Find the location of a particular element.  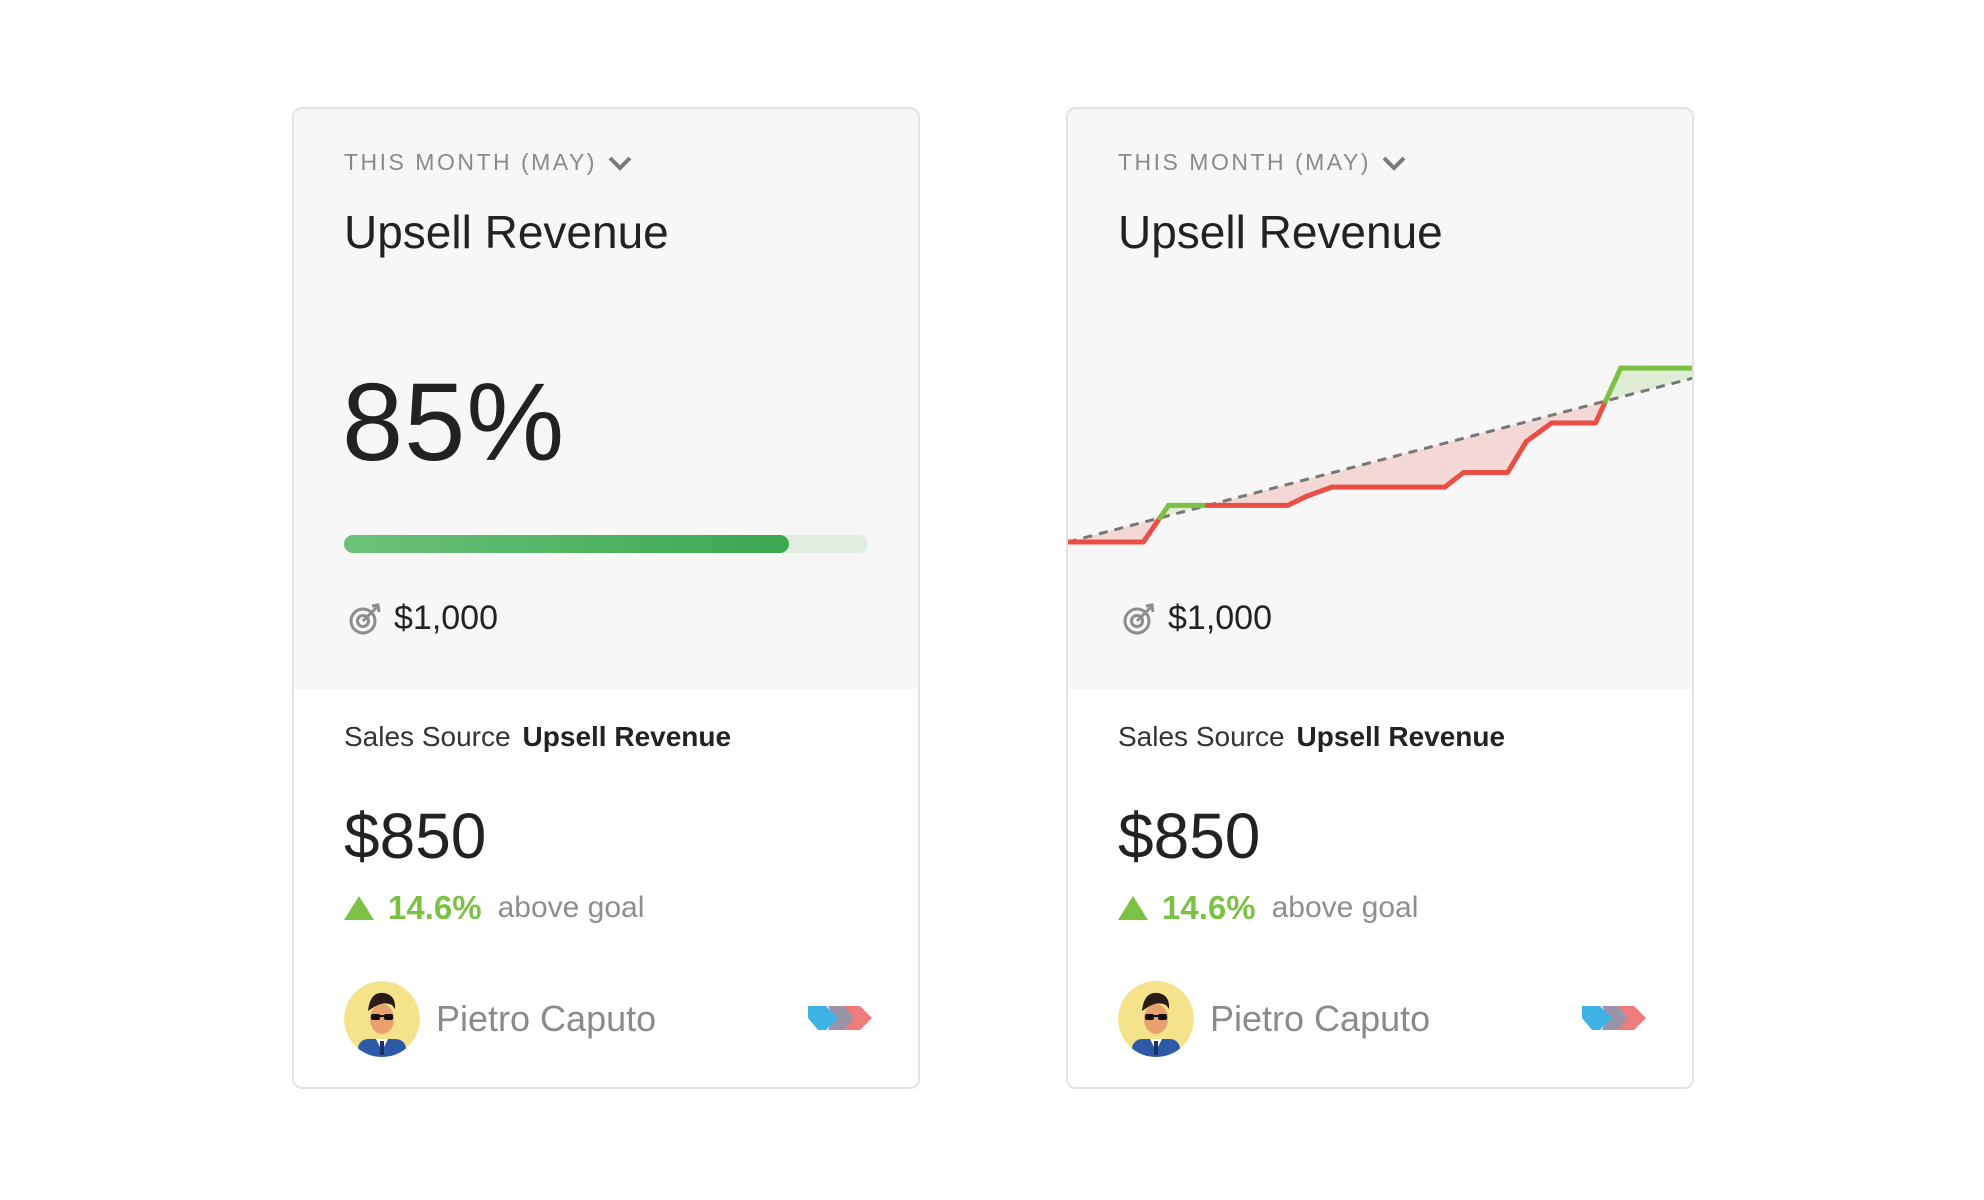

percent-value: 85% is located at coordinates (454, 422).